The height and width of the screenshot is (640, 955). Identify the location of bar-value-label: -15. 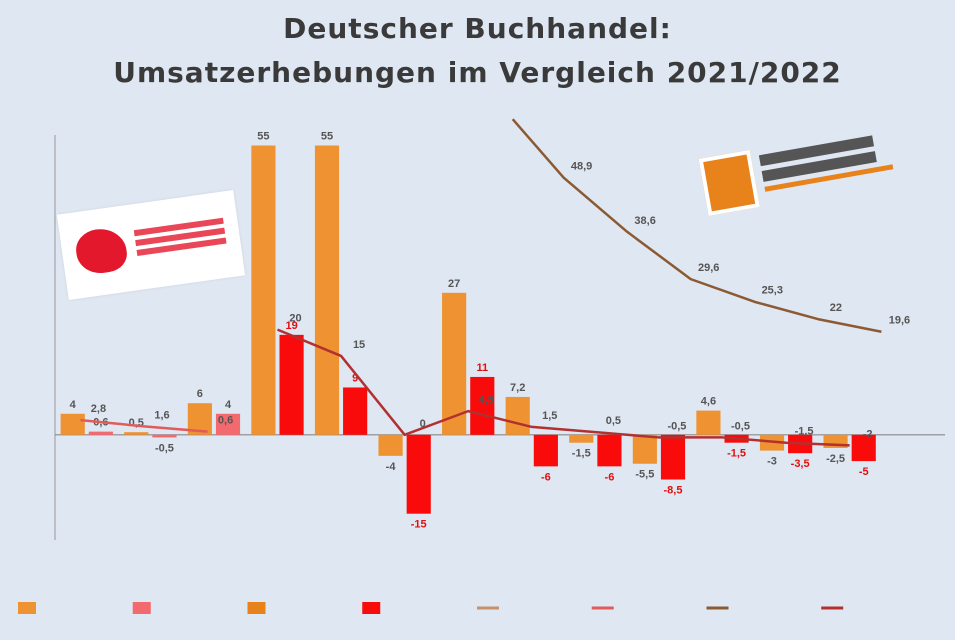
(419, 525).